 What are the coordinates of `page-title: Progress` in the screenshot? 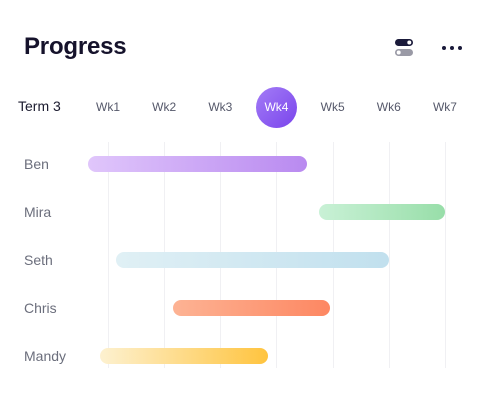 It's located at (75, 46).